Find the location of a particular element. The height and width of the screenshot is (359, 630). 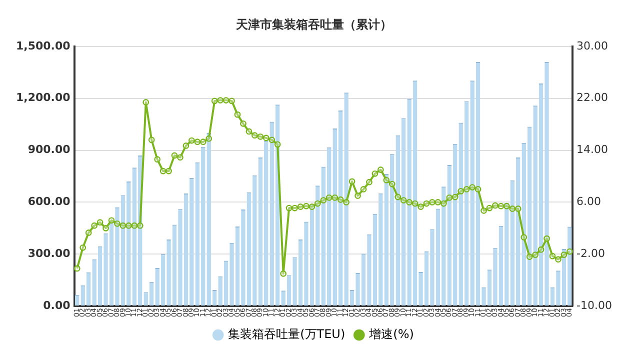

y-tick-label: 300.00 is located at coordinates (49, 253).